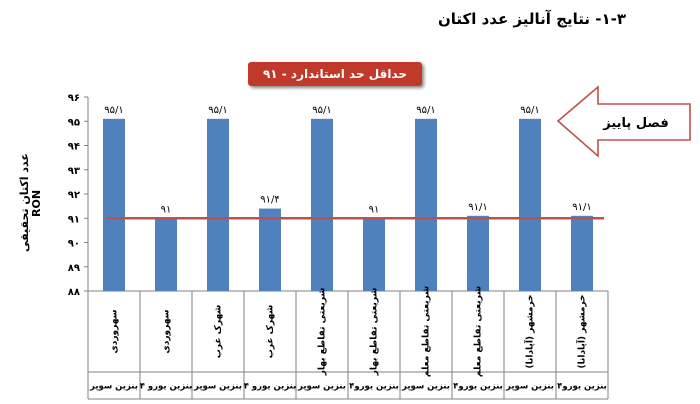 The image size is (700, 404). What do you see at coordinates (74, 268) in the screenshot?
I see `y-tick-label: ۸۹` at bounding box center [74, 268].